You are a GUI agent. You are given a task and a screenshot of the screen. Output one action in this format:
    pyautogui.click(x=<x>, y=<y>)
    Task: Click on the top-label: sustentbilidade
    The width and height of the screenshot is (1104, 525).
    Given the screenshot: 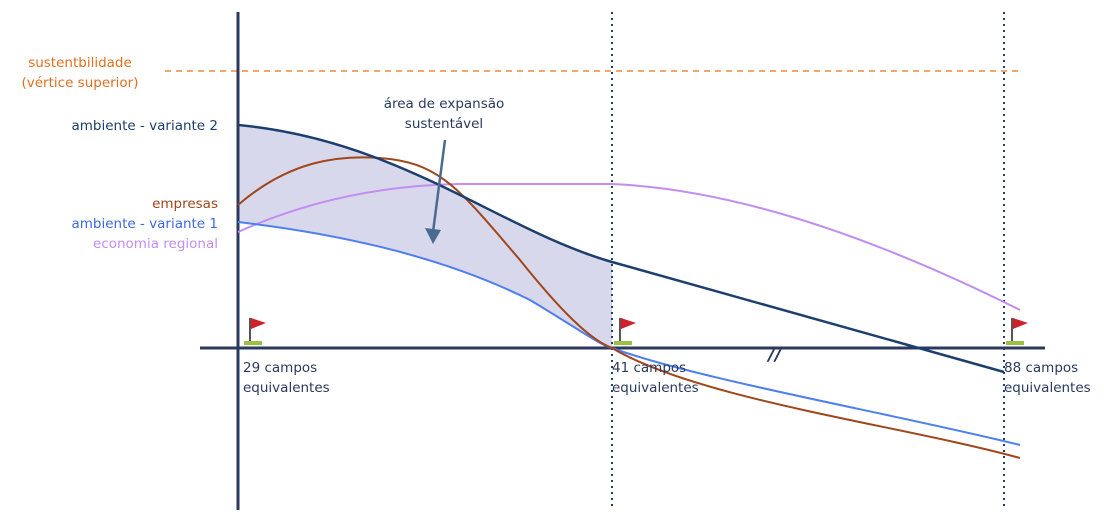 What is the action you would take?
    pyautogui.click(x=80, y=63)
    